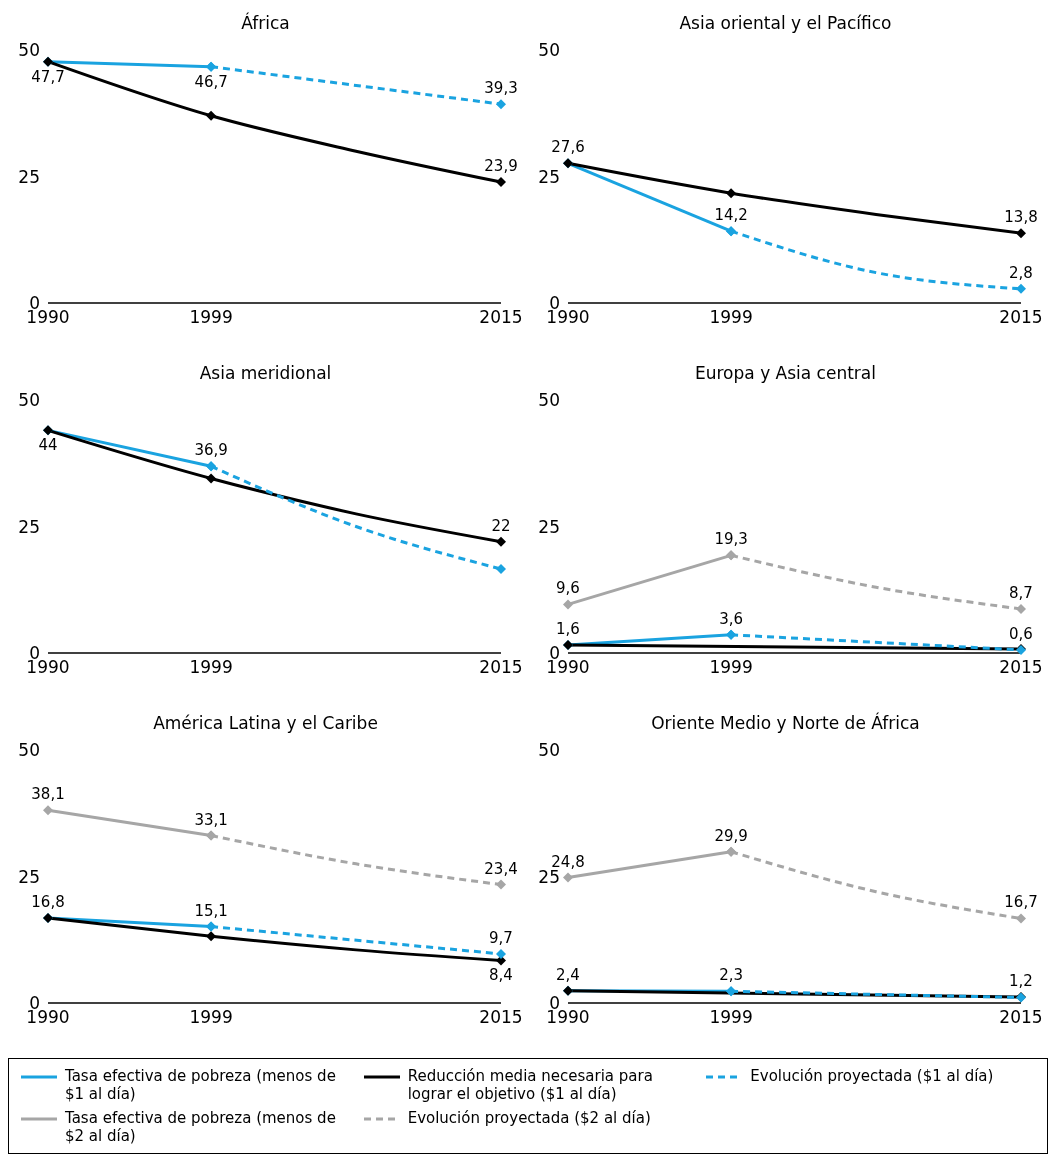 This screenshot has height=1155, width=1058. What do you see at coordinates (785, 373) in the screenshot?
I see `chart-title: Europa y Asia central` at bounding box center [785, 373].